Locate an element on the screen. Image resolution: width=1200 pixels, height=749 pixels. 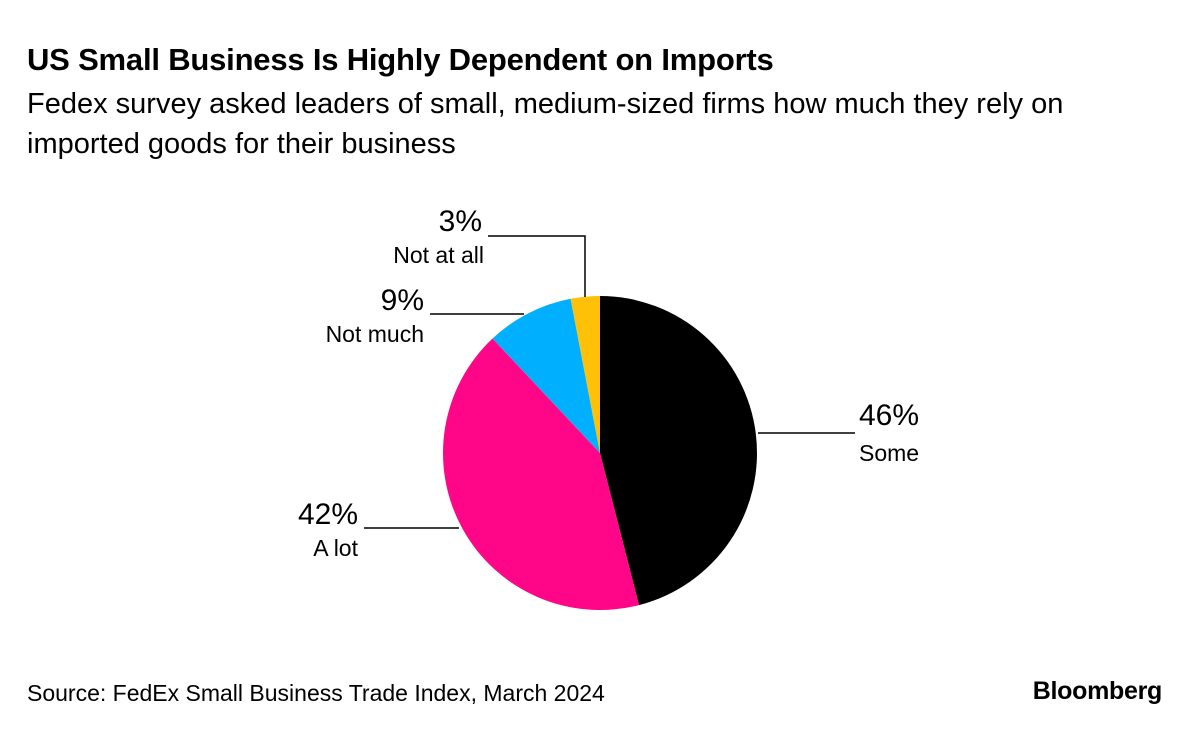
pie-slice-a-lot is located at coordinates (541, 474).